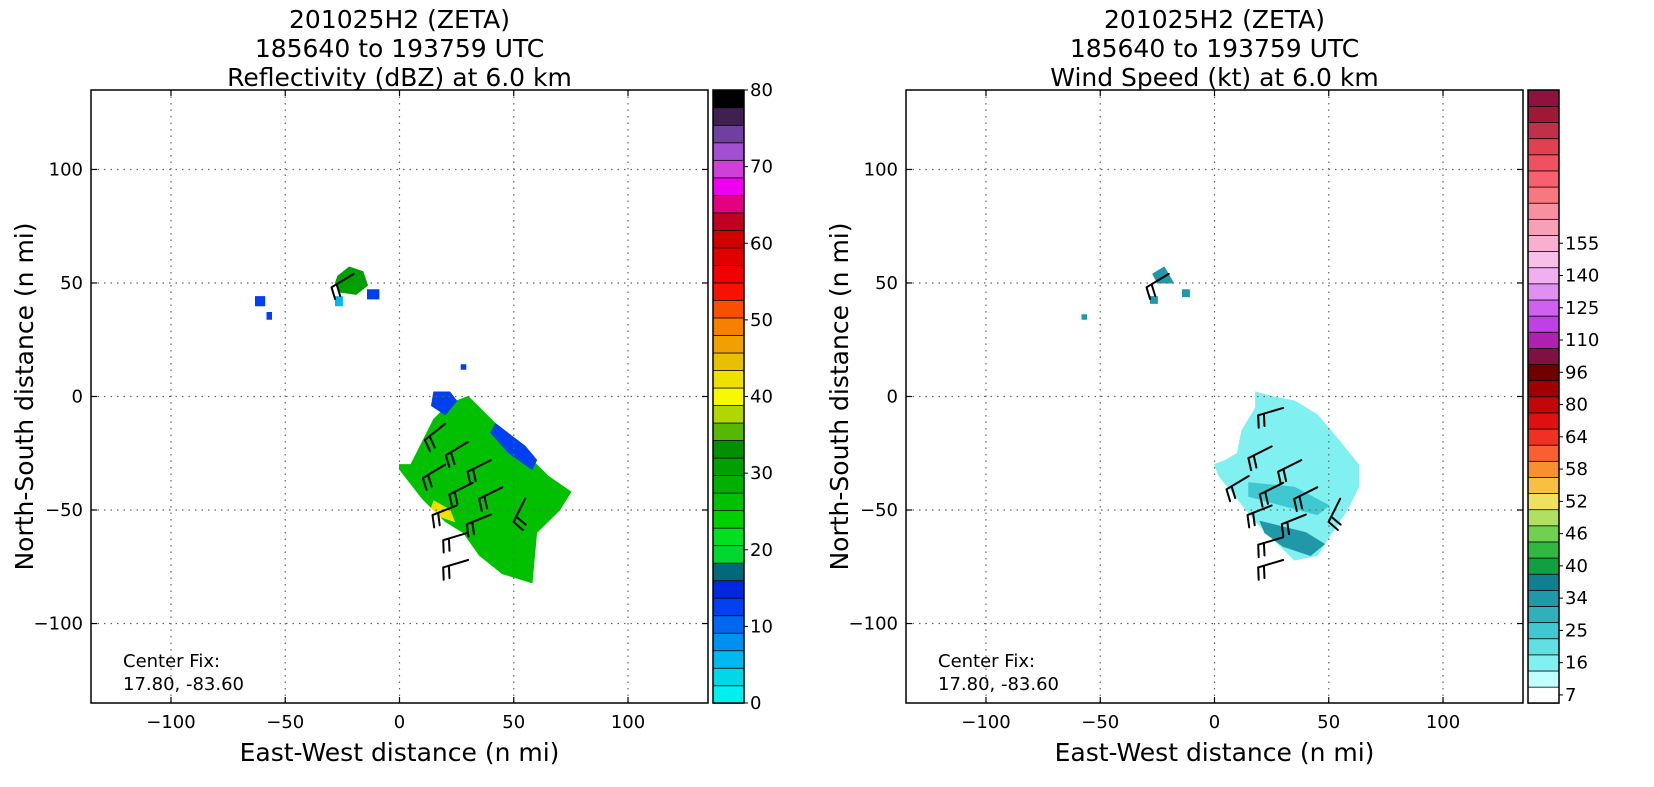  I want to click on data-region-speck-e, so click(463, 367).